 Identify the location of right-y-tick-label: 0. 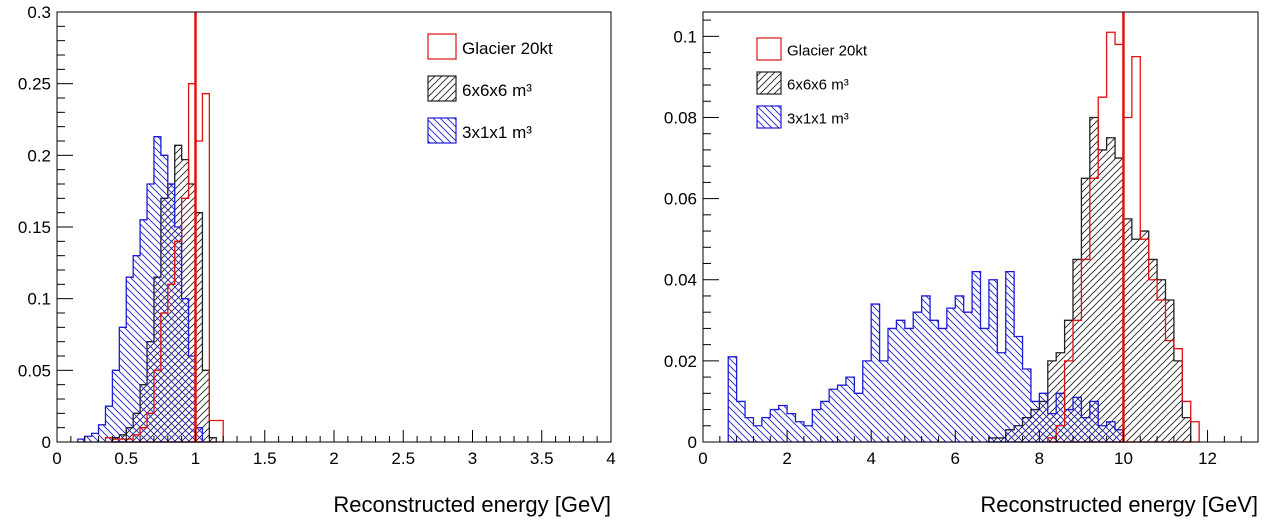
(692, 442).